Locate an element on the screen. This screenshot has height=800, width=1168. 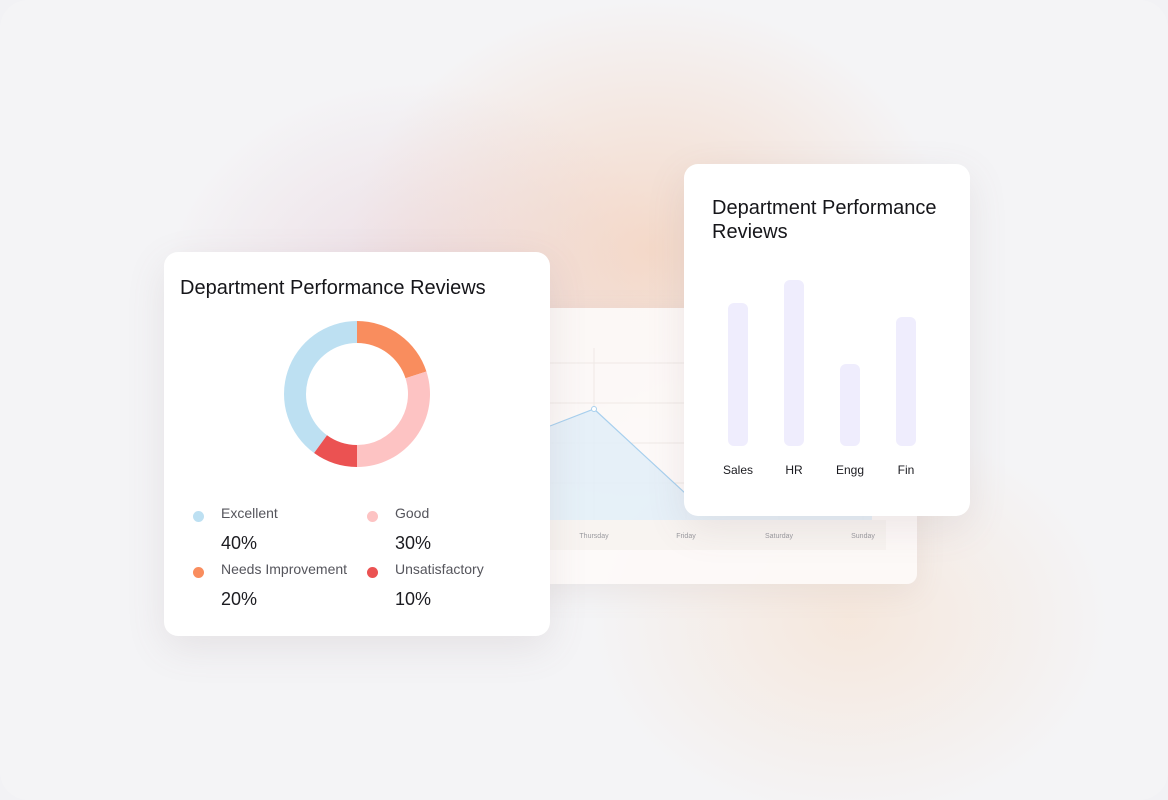
bar-label: Fin is located at coordinates (906, 470).